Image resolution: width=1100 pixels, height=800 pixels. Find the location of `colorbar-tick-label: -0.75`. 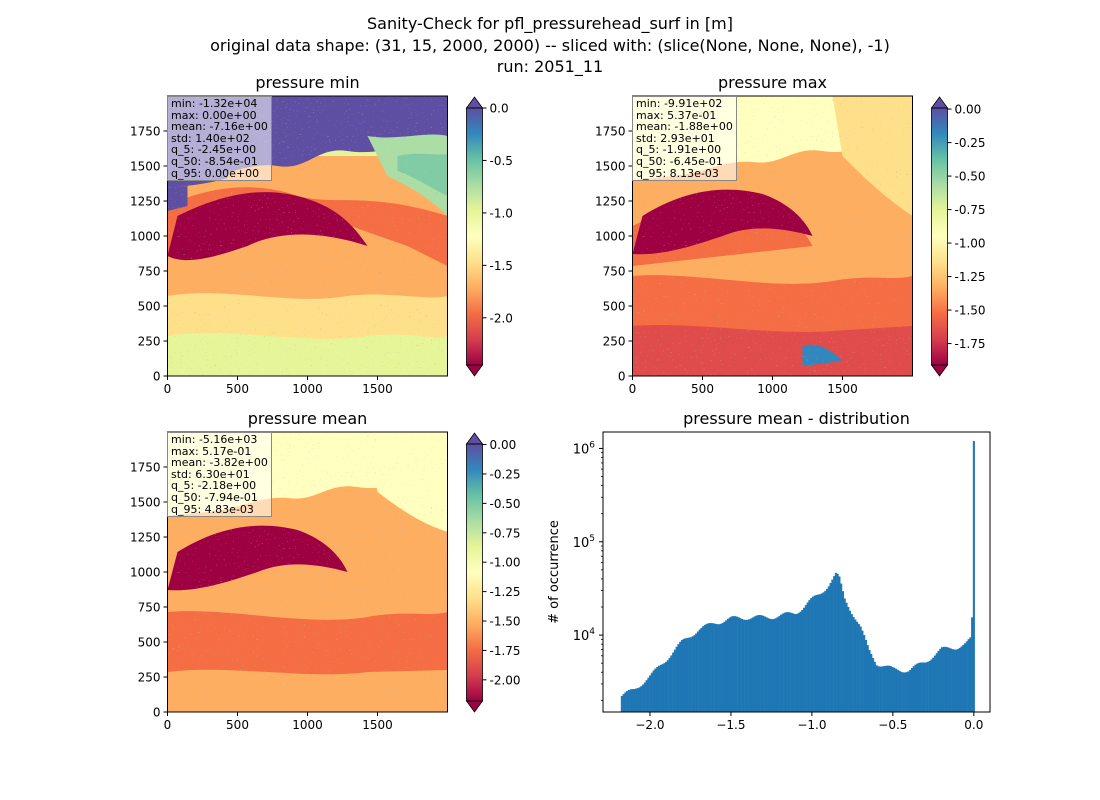

colorbar-tick-label: -0.75 is located at coordinates (970, 210).